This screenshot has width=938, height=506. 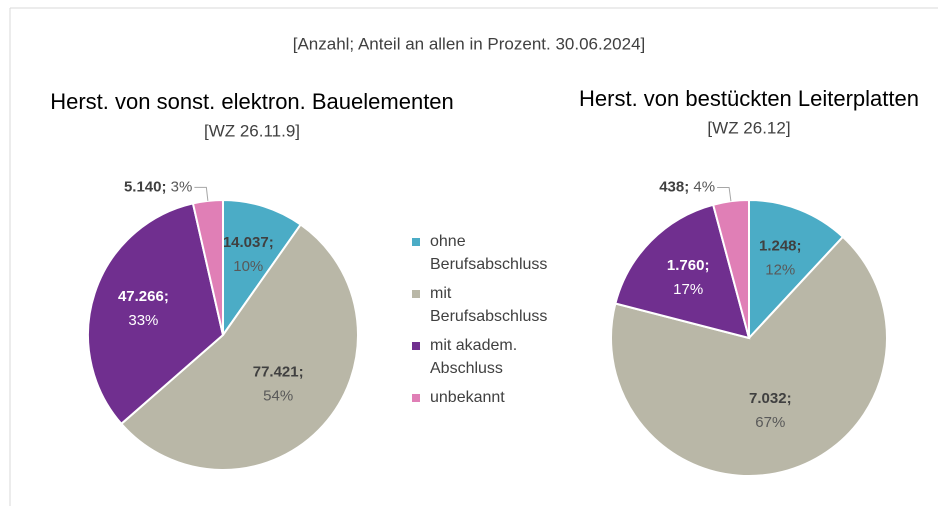 What do you see at coordinates (674, 186) in the screenshot?
I see `value-label: 438;` at bounding box center [674, 186].